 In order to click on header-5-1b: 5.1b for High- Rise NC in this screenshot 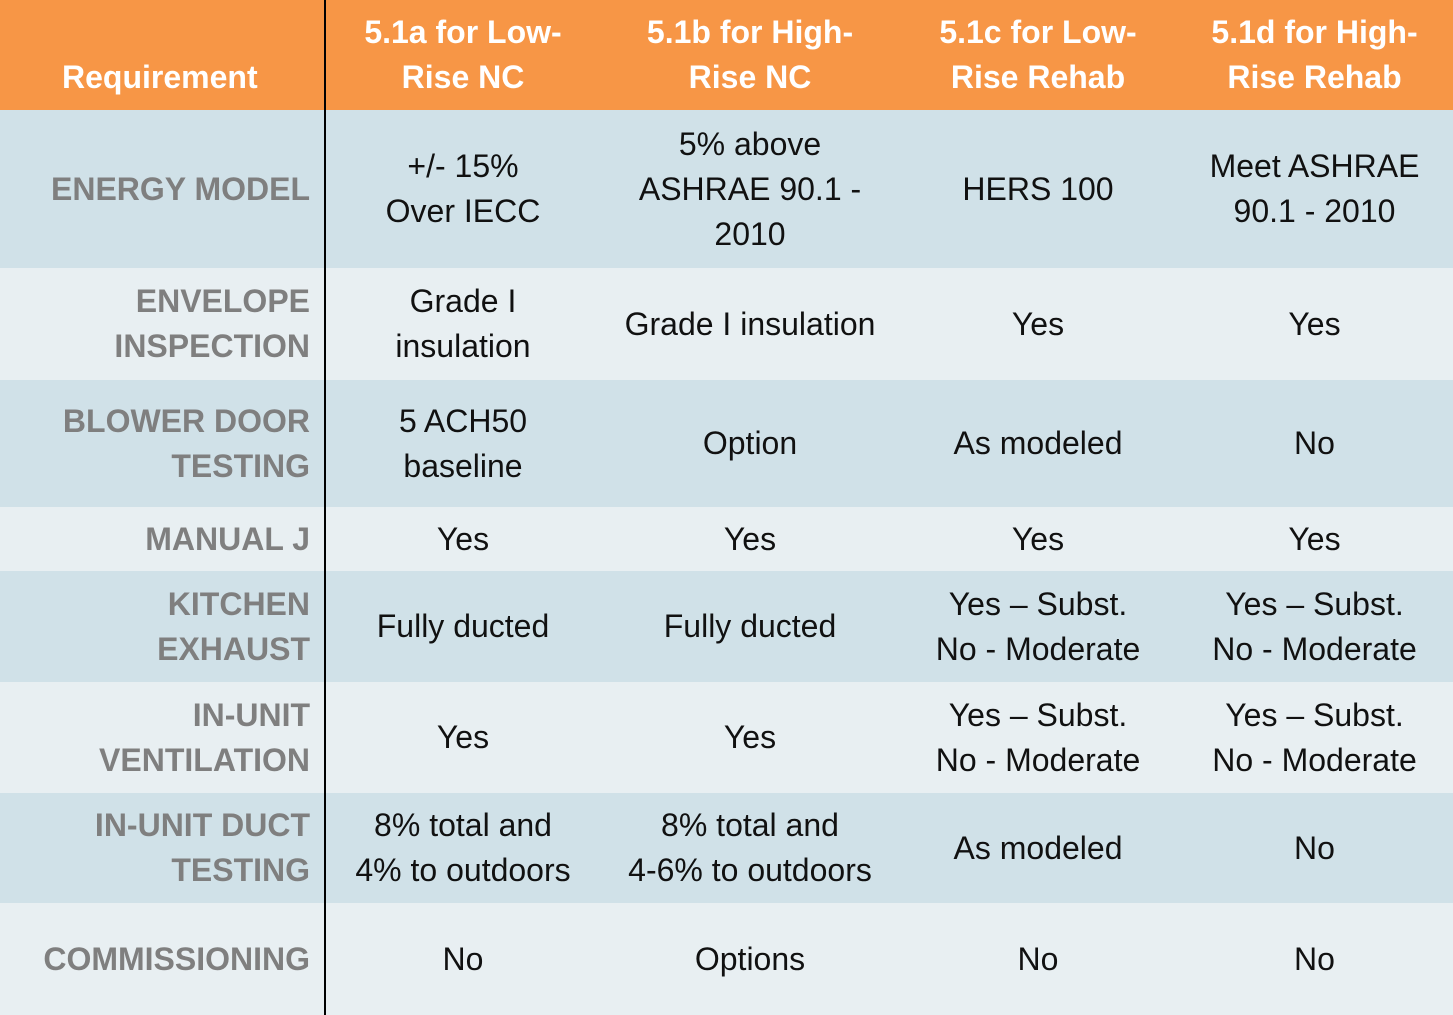, I will do `click(750, 55)`.